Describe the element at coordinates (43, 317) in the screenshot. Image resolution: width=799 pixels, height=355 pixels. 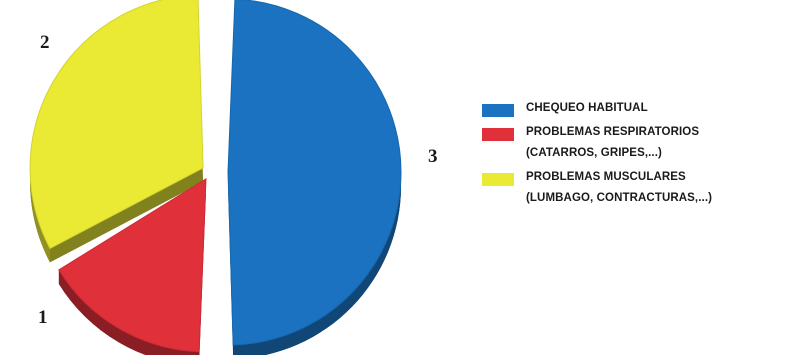
I see `pie-slice-label-2: 1` at that location.